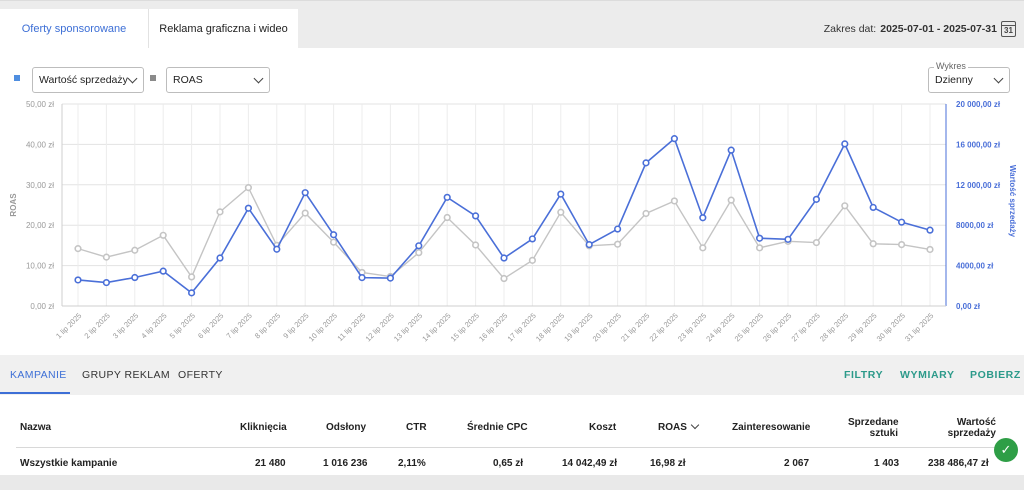 The width and height of the screenshot is (1024, 490). What do you see at coordinates (88, 80) in the screenshot?
I see `metric1-select: Wartość sprzedaży` at bounding box center [88, 80].